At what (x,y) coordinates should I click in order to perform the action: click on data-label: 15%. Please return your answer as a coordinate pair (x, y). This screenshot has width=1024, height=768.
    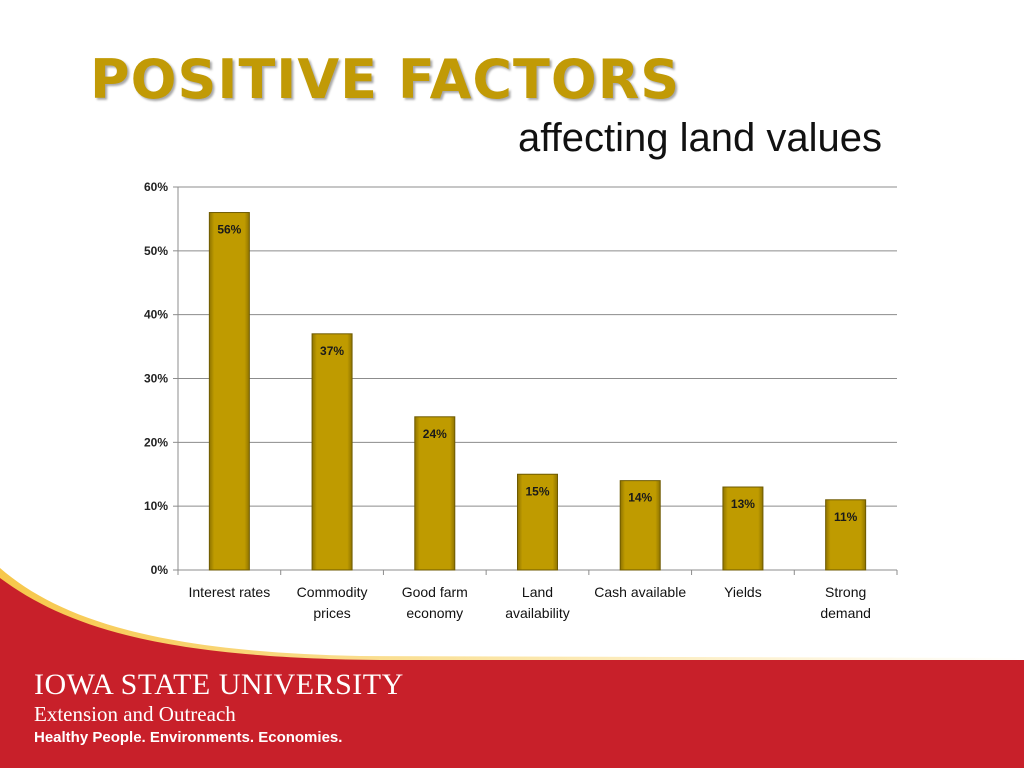
    Looking at the image, I should click on (537, 491).